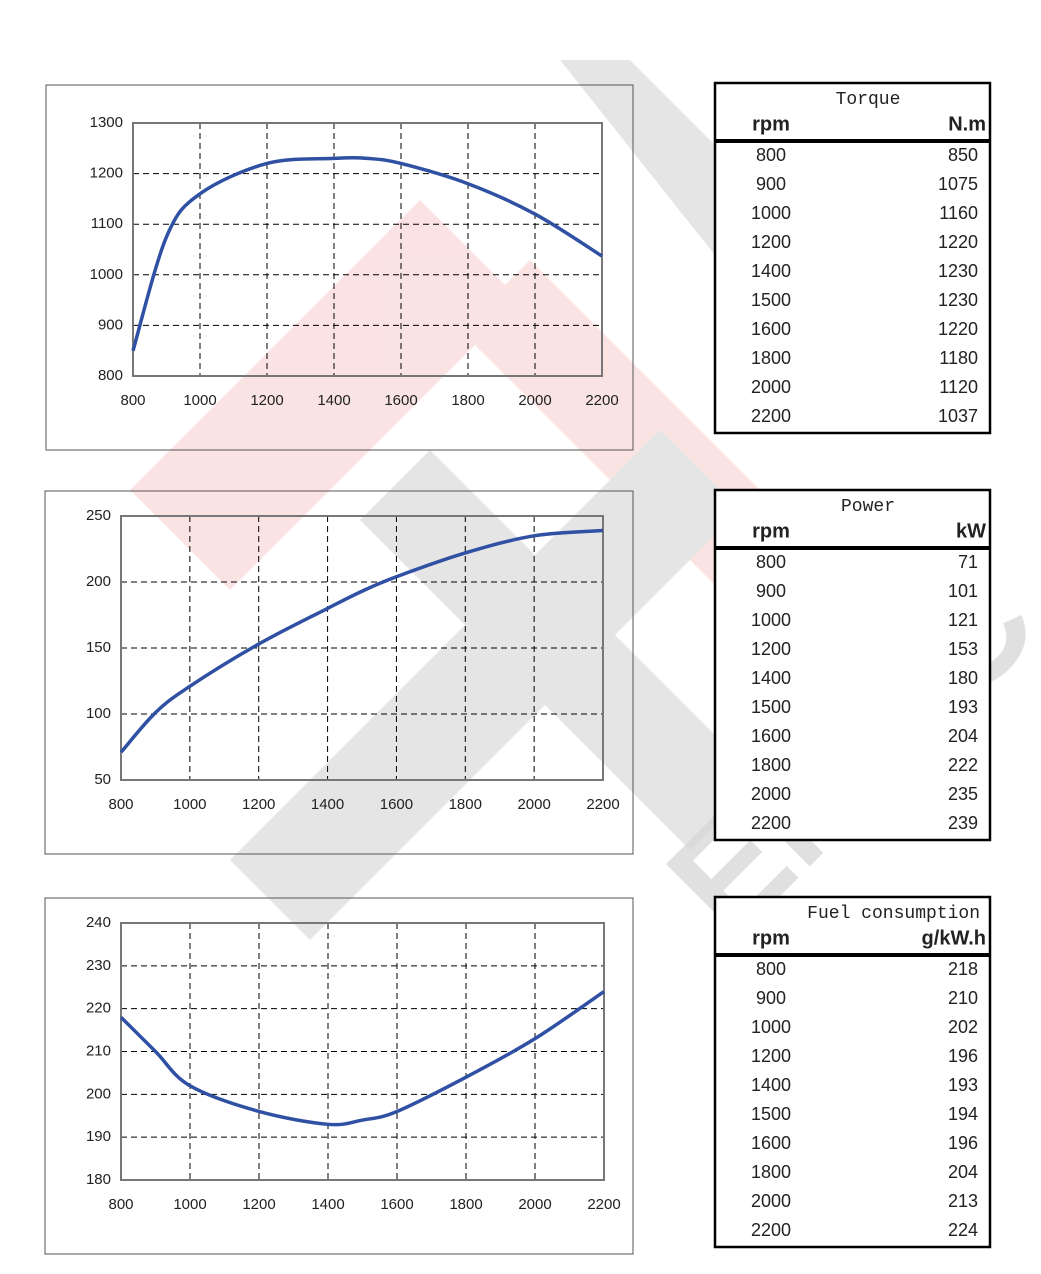 The width and height of the screenshot is (1041, 1274). What do you see at coordinates (963, 620) in the screenshot?
I see `table-cell: 121` at bounding box center [963, 620].